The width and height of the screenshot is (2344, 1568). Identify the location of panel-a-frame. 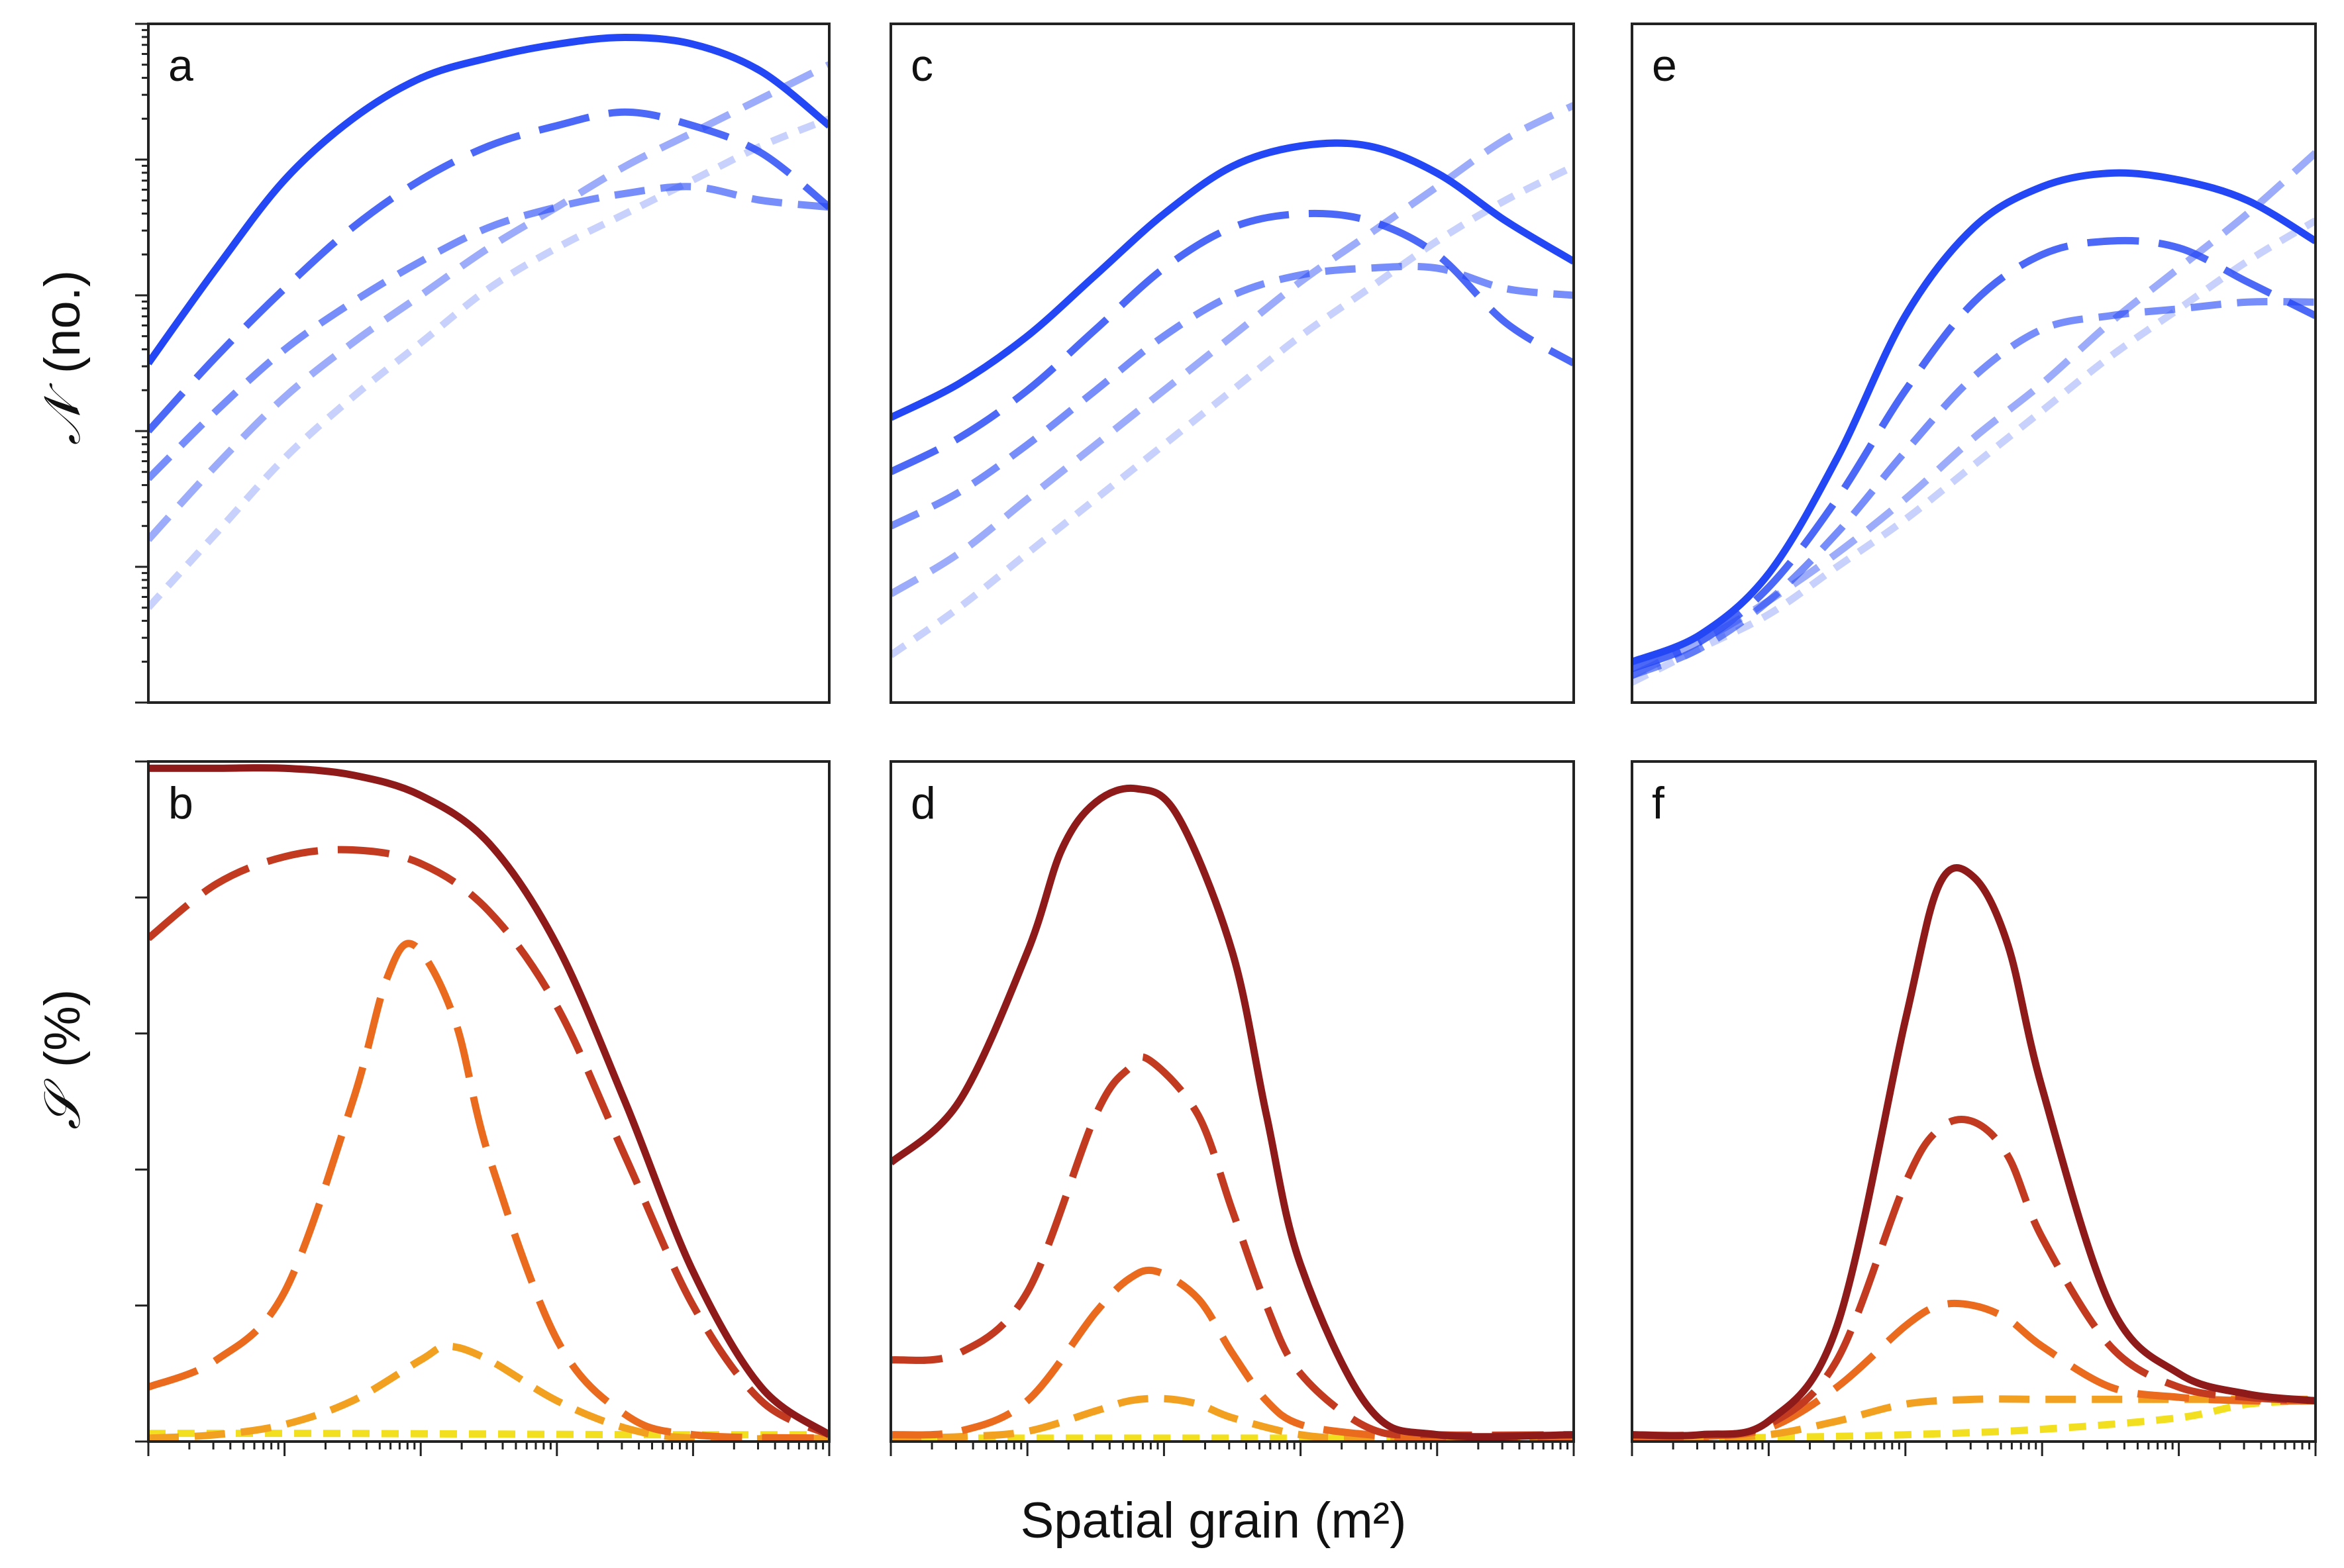
(489, 363).